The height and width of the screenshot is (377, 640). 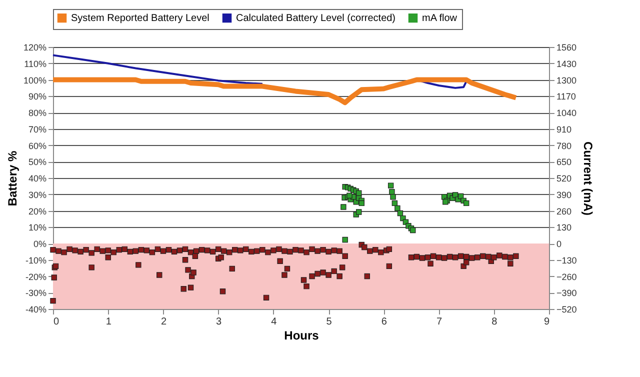 I want to click on y-axis-title: Battery %, so click(x=12, y=178).